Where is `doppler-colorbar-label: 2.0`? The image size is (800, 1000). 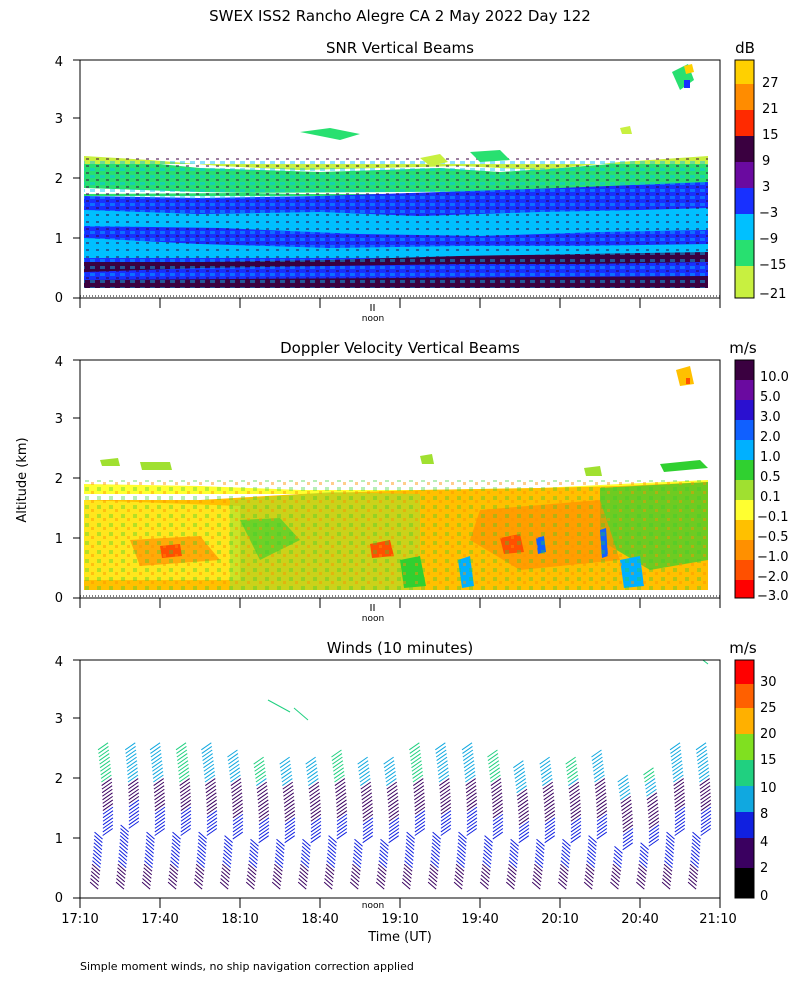
doppler-colorbar-label: 2.0 is located at coordinates (770, 437).